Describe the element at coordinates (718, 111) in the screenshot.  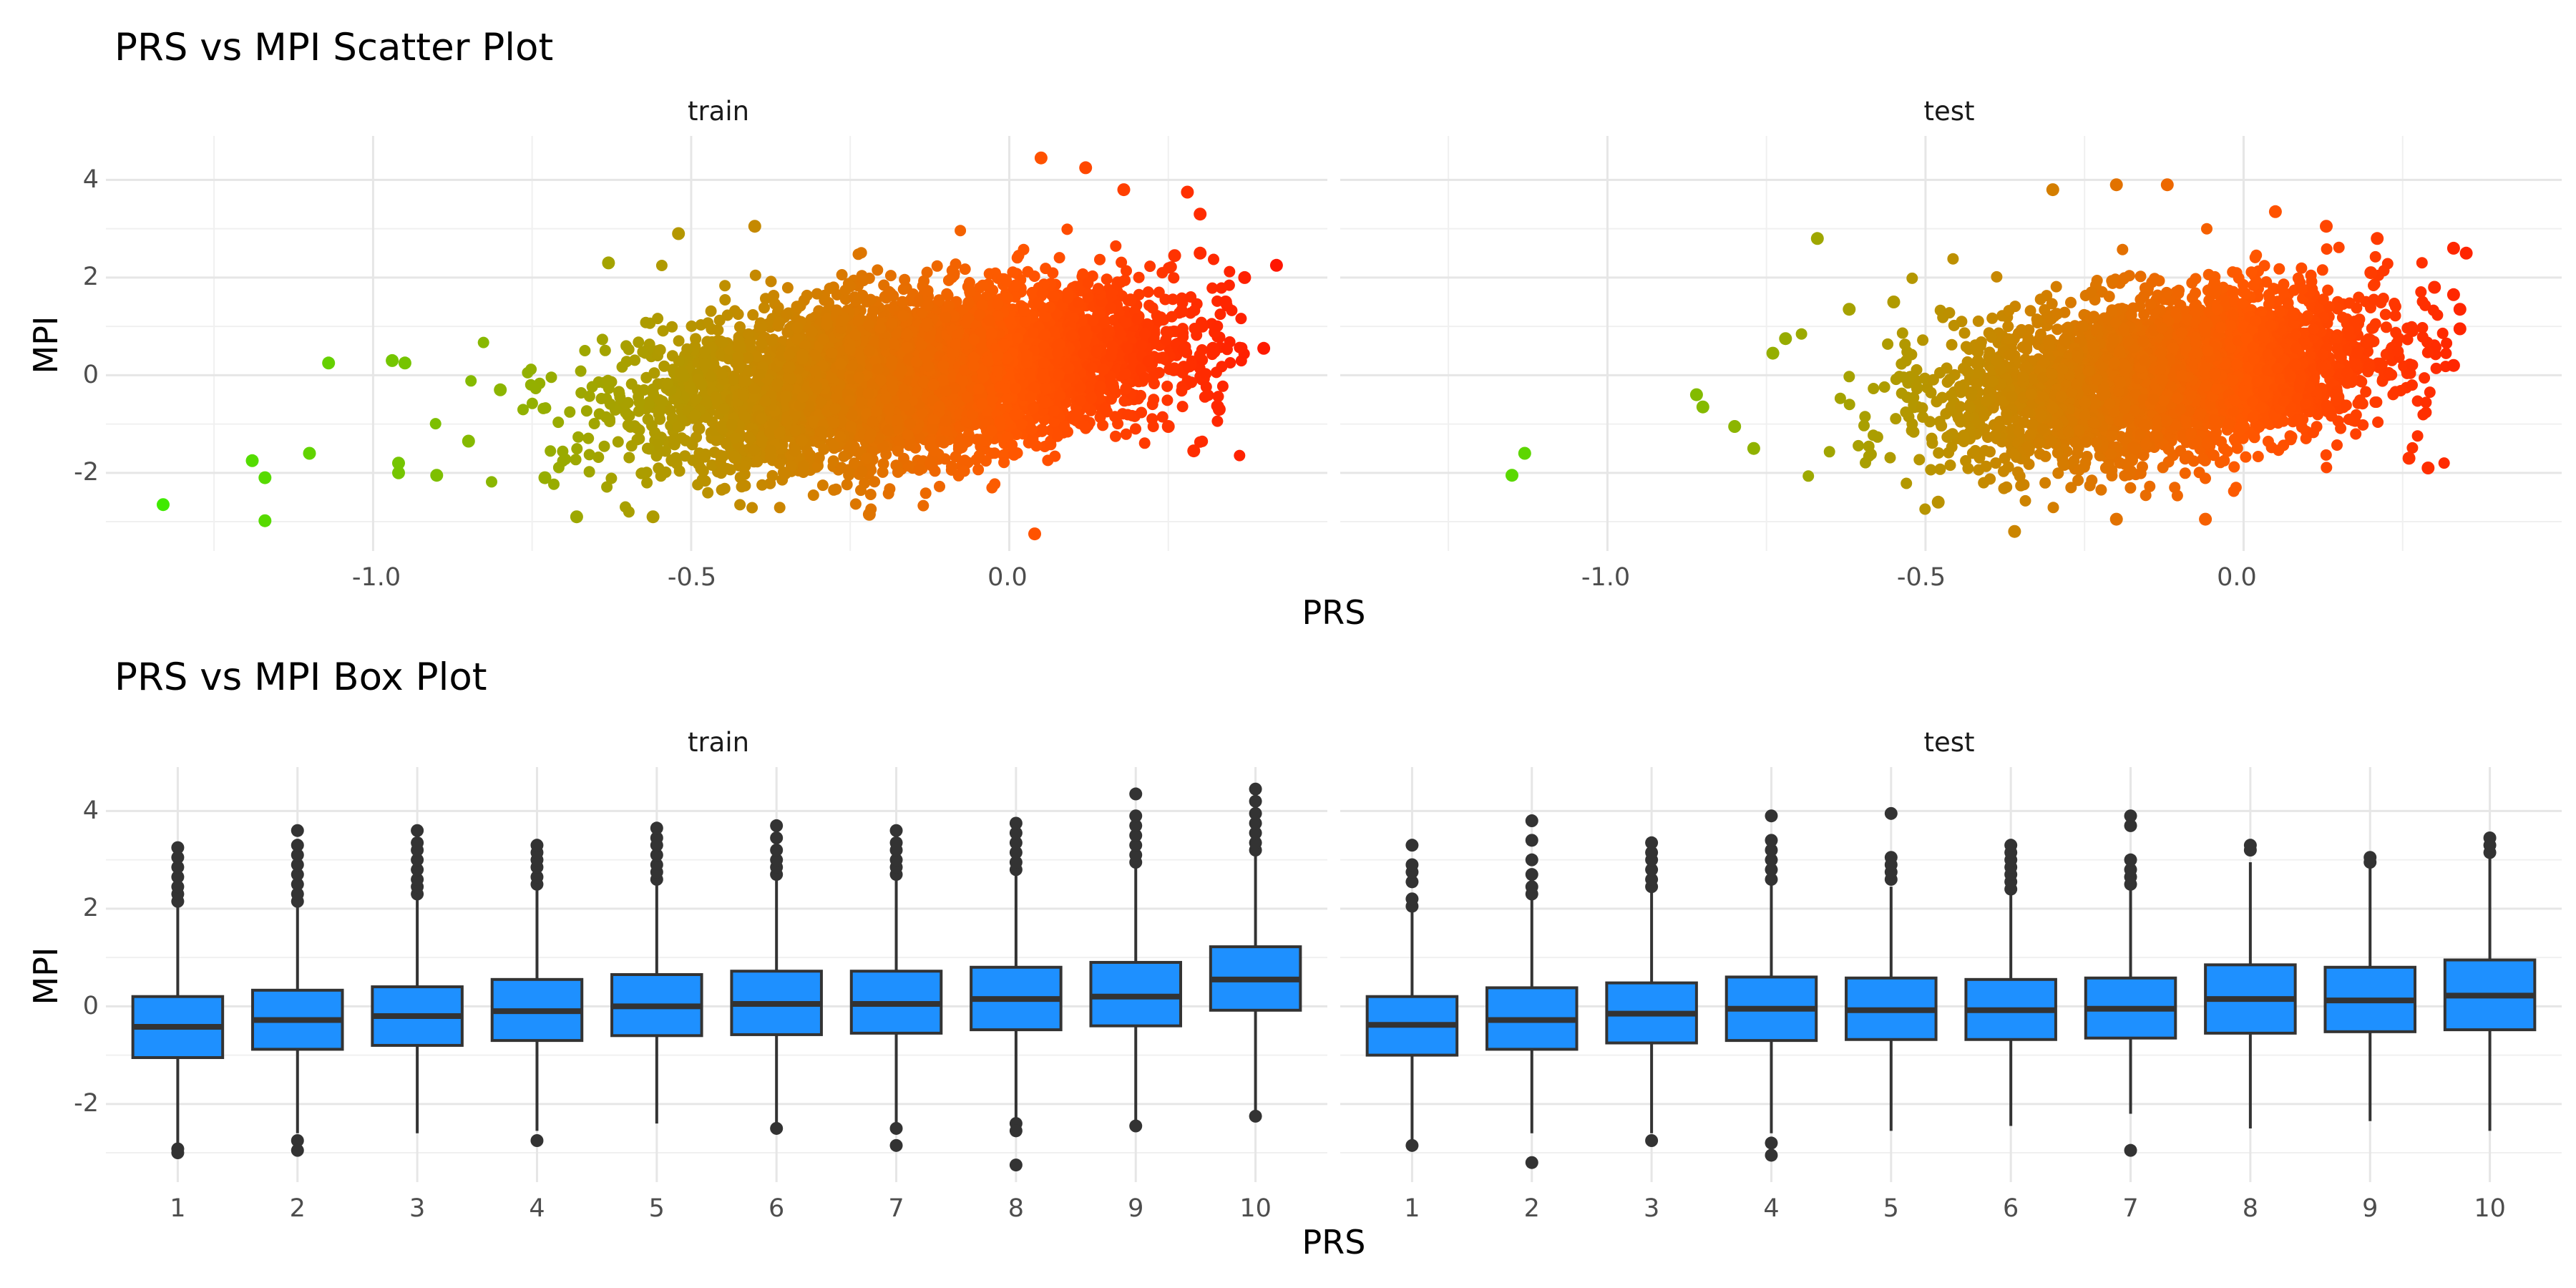
I see `scatter-panel-train-strip: train` at that location.